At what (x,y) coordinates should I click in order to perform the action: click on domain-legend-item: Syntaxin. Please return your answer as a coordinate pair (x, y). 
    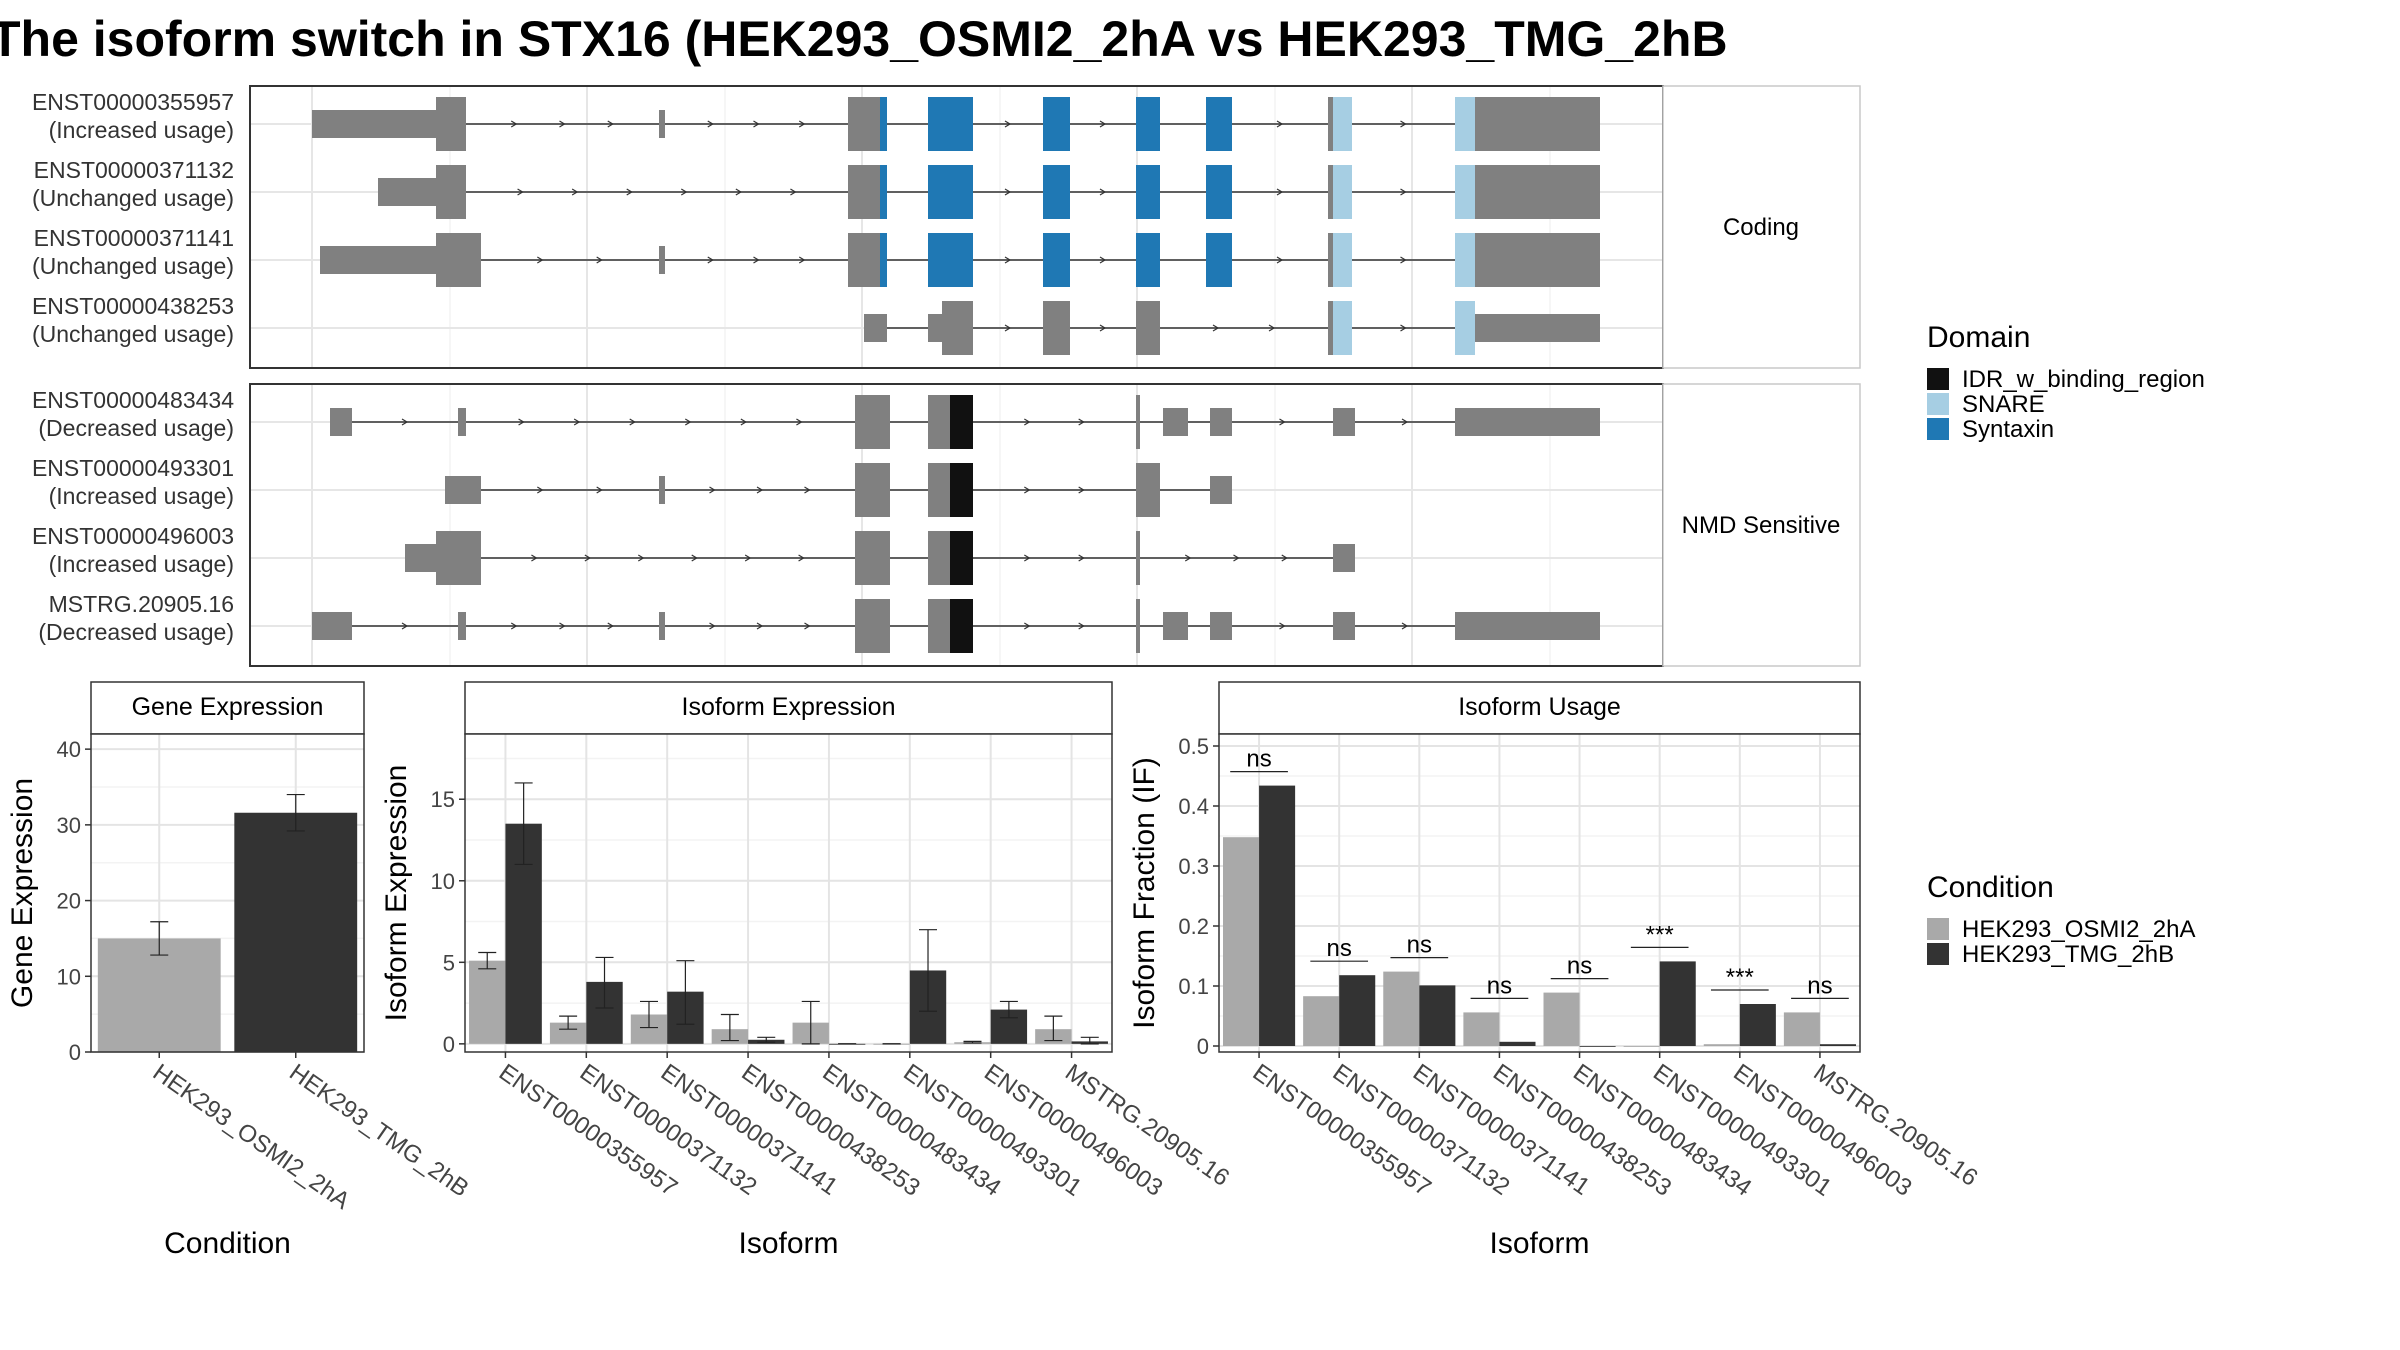
    Looking at the image, I should click on (2008, 429).